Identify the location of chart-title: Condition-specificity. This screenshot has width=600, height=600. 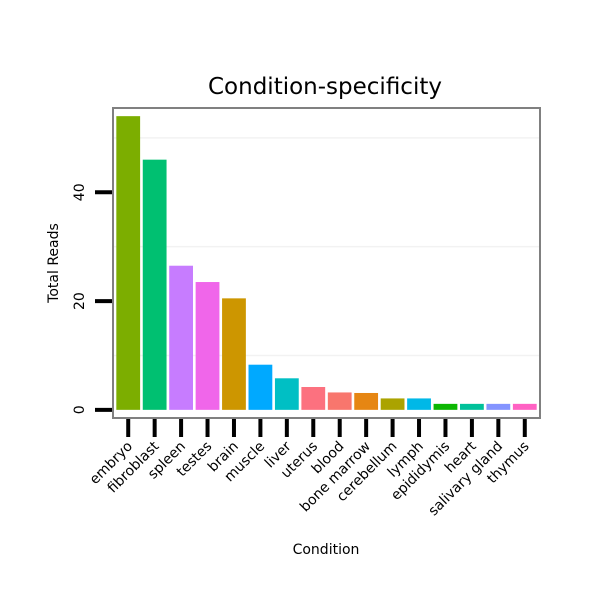
(325, 87).